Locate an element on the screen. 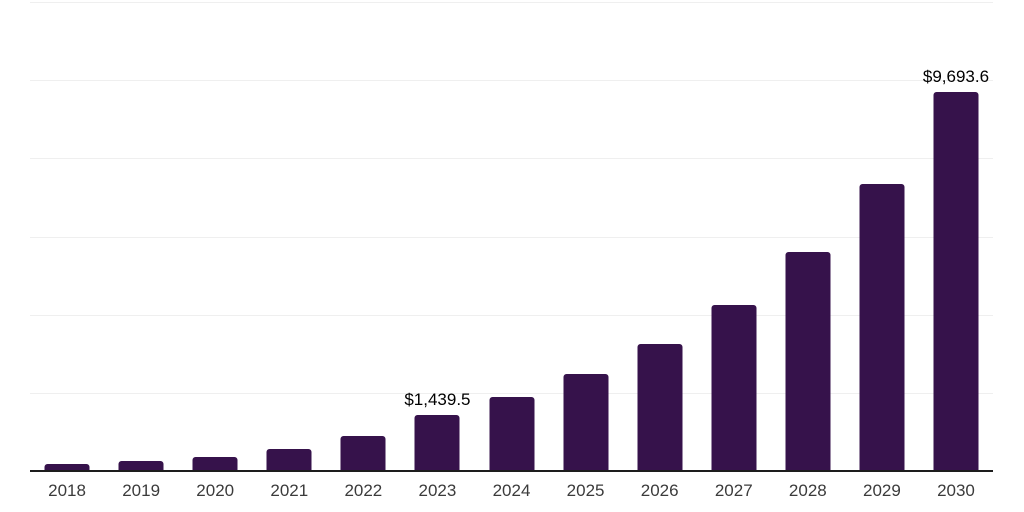  bar-slot-2028 is located at coordinates (808, 236).